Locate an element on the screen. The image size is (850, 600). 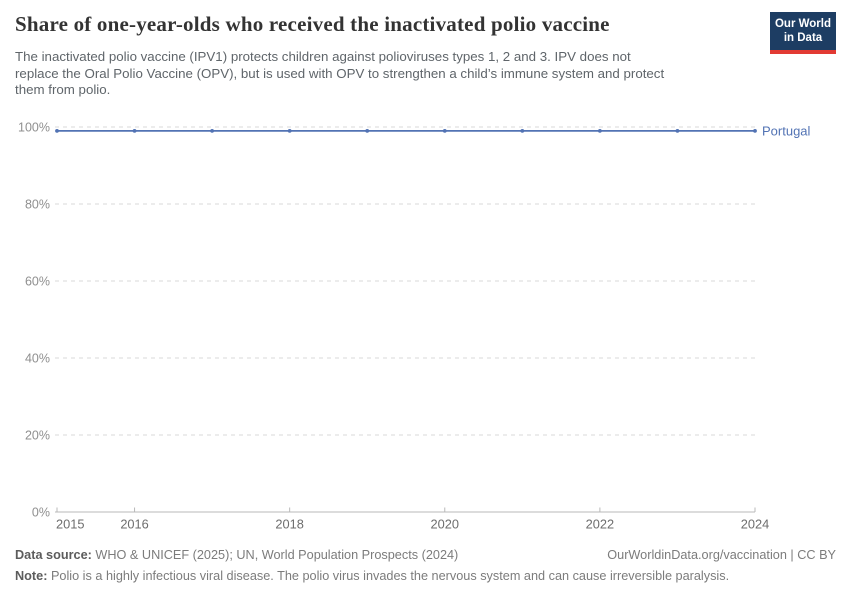
y-tick-label-40: 40% is located at coordinates (37, 358).